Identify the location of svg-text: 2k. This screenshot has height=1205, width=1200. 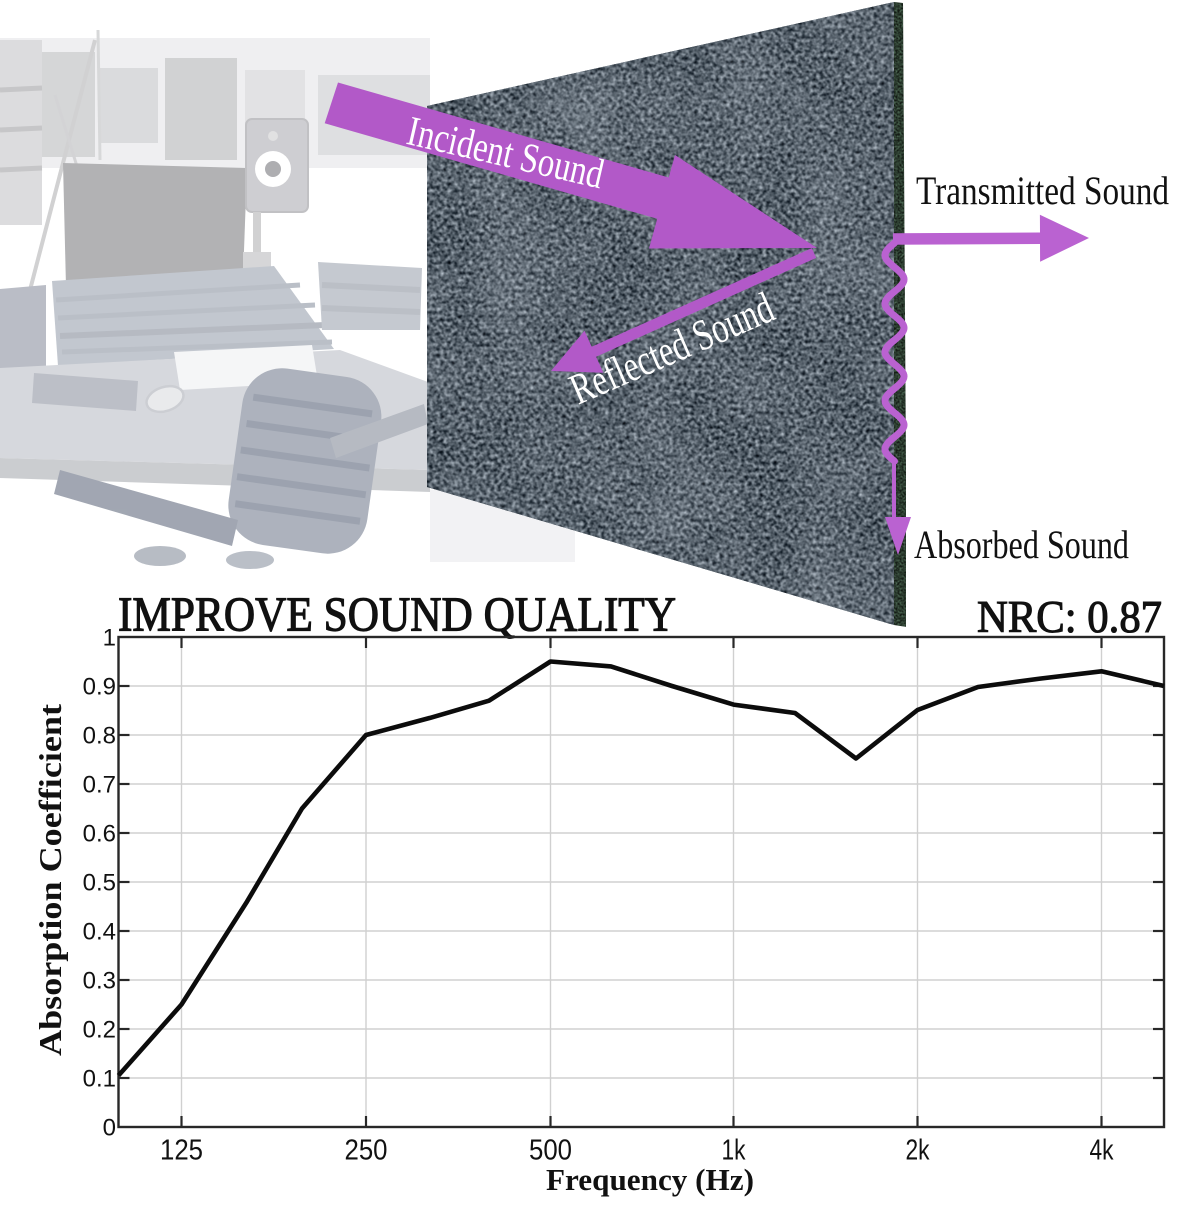
(918, 1151).